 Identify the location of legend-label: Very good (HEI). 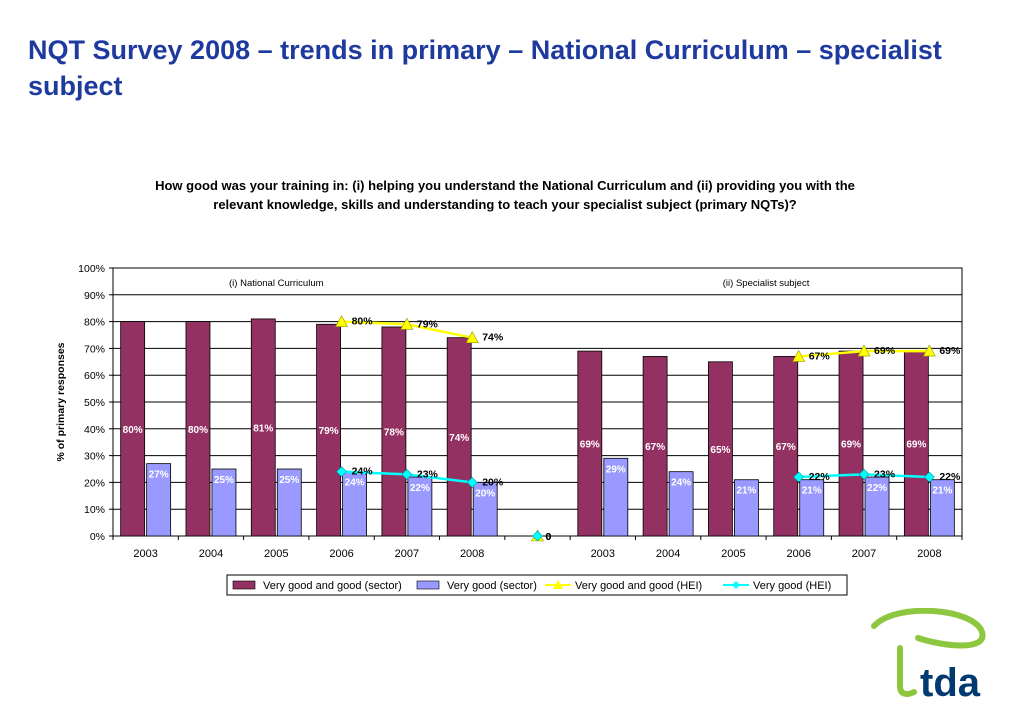
(792, 586).